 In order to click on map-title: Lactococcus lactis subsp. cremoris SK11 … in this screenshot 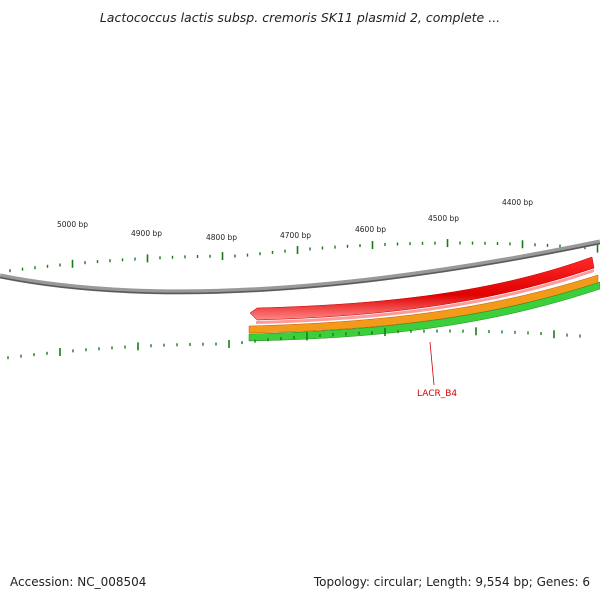, I will do `click(300, 17)`.